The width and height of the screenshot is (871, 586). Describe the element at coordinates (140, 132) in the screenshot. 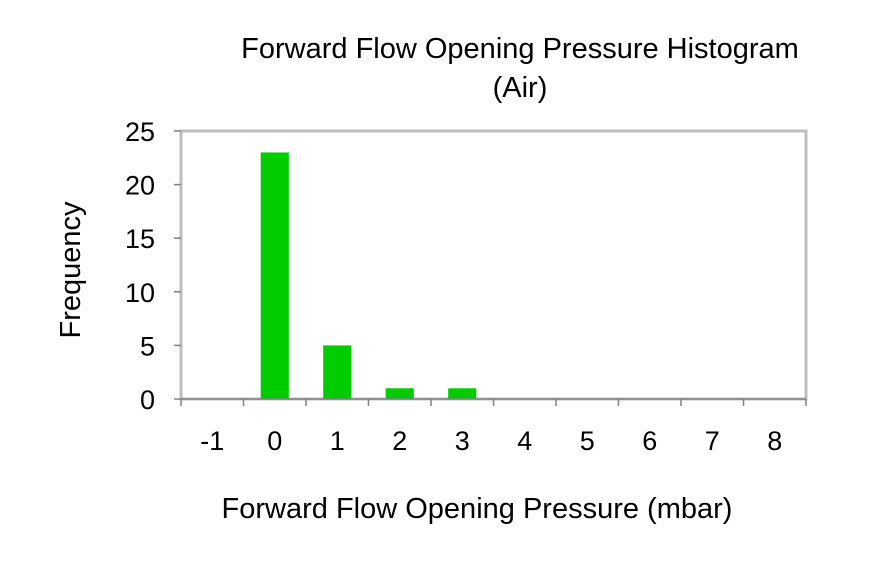

I see `y-tick-label: 25` at that location.